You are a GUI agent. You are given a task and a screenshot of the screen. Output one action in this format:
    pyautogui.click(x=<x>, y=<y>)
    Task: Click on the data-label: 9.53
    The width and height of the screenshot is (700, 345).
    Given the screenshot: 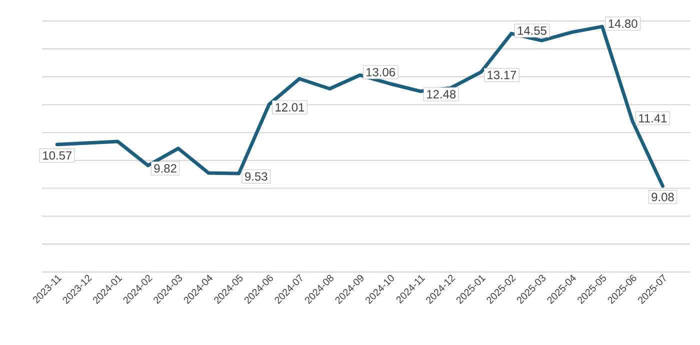 What is the action you would take?
    pyautogui.click(x=256, y=176)
    